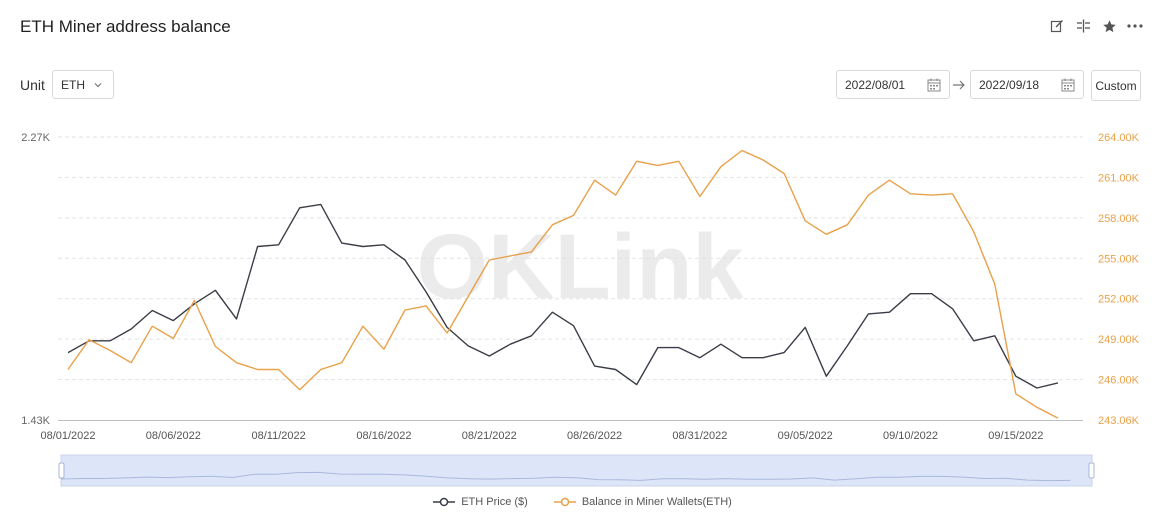  I want to click on x-tick-label: 09/05/2022, so click(805, 436).